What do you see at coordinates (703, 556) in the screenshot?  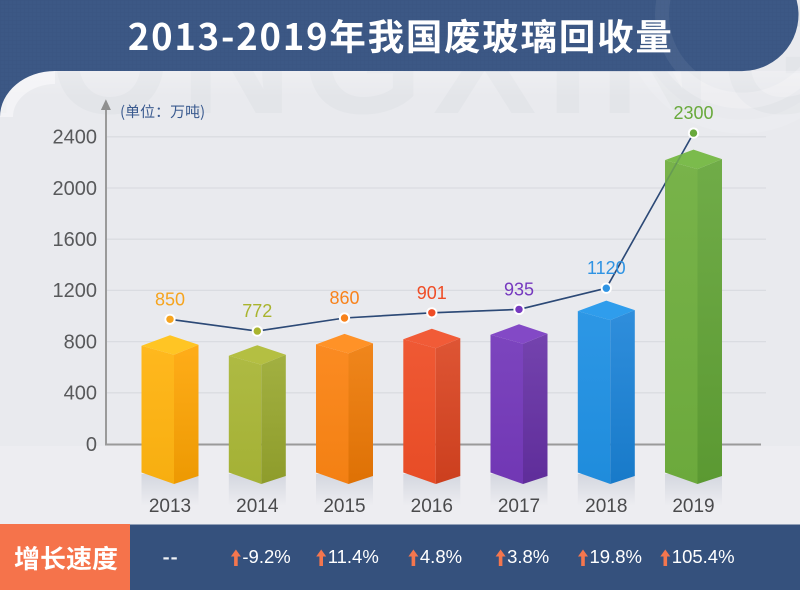 I see `svg-text: 105.4%` at bounding box center [703, 556].